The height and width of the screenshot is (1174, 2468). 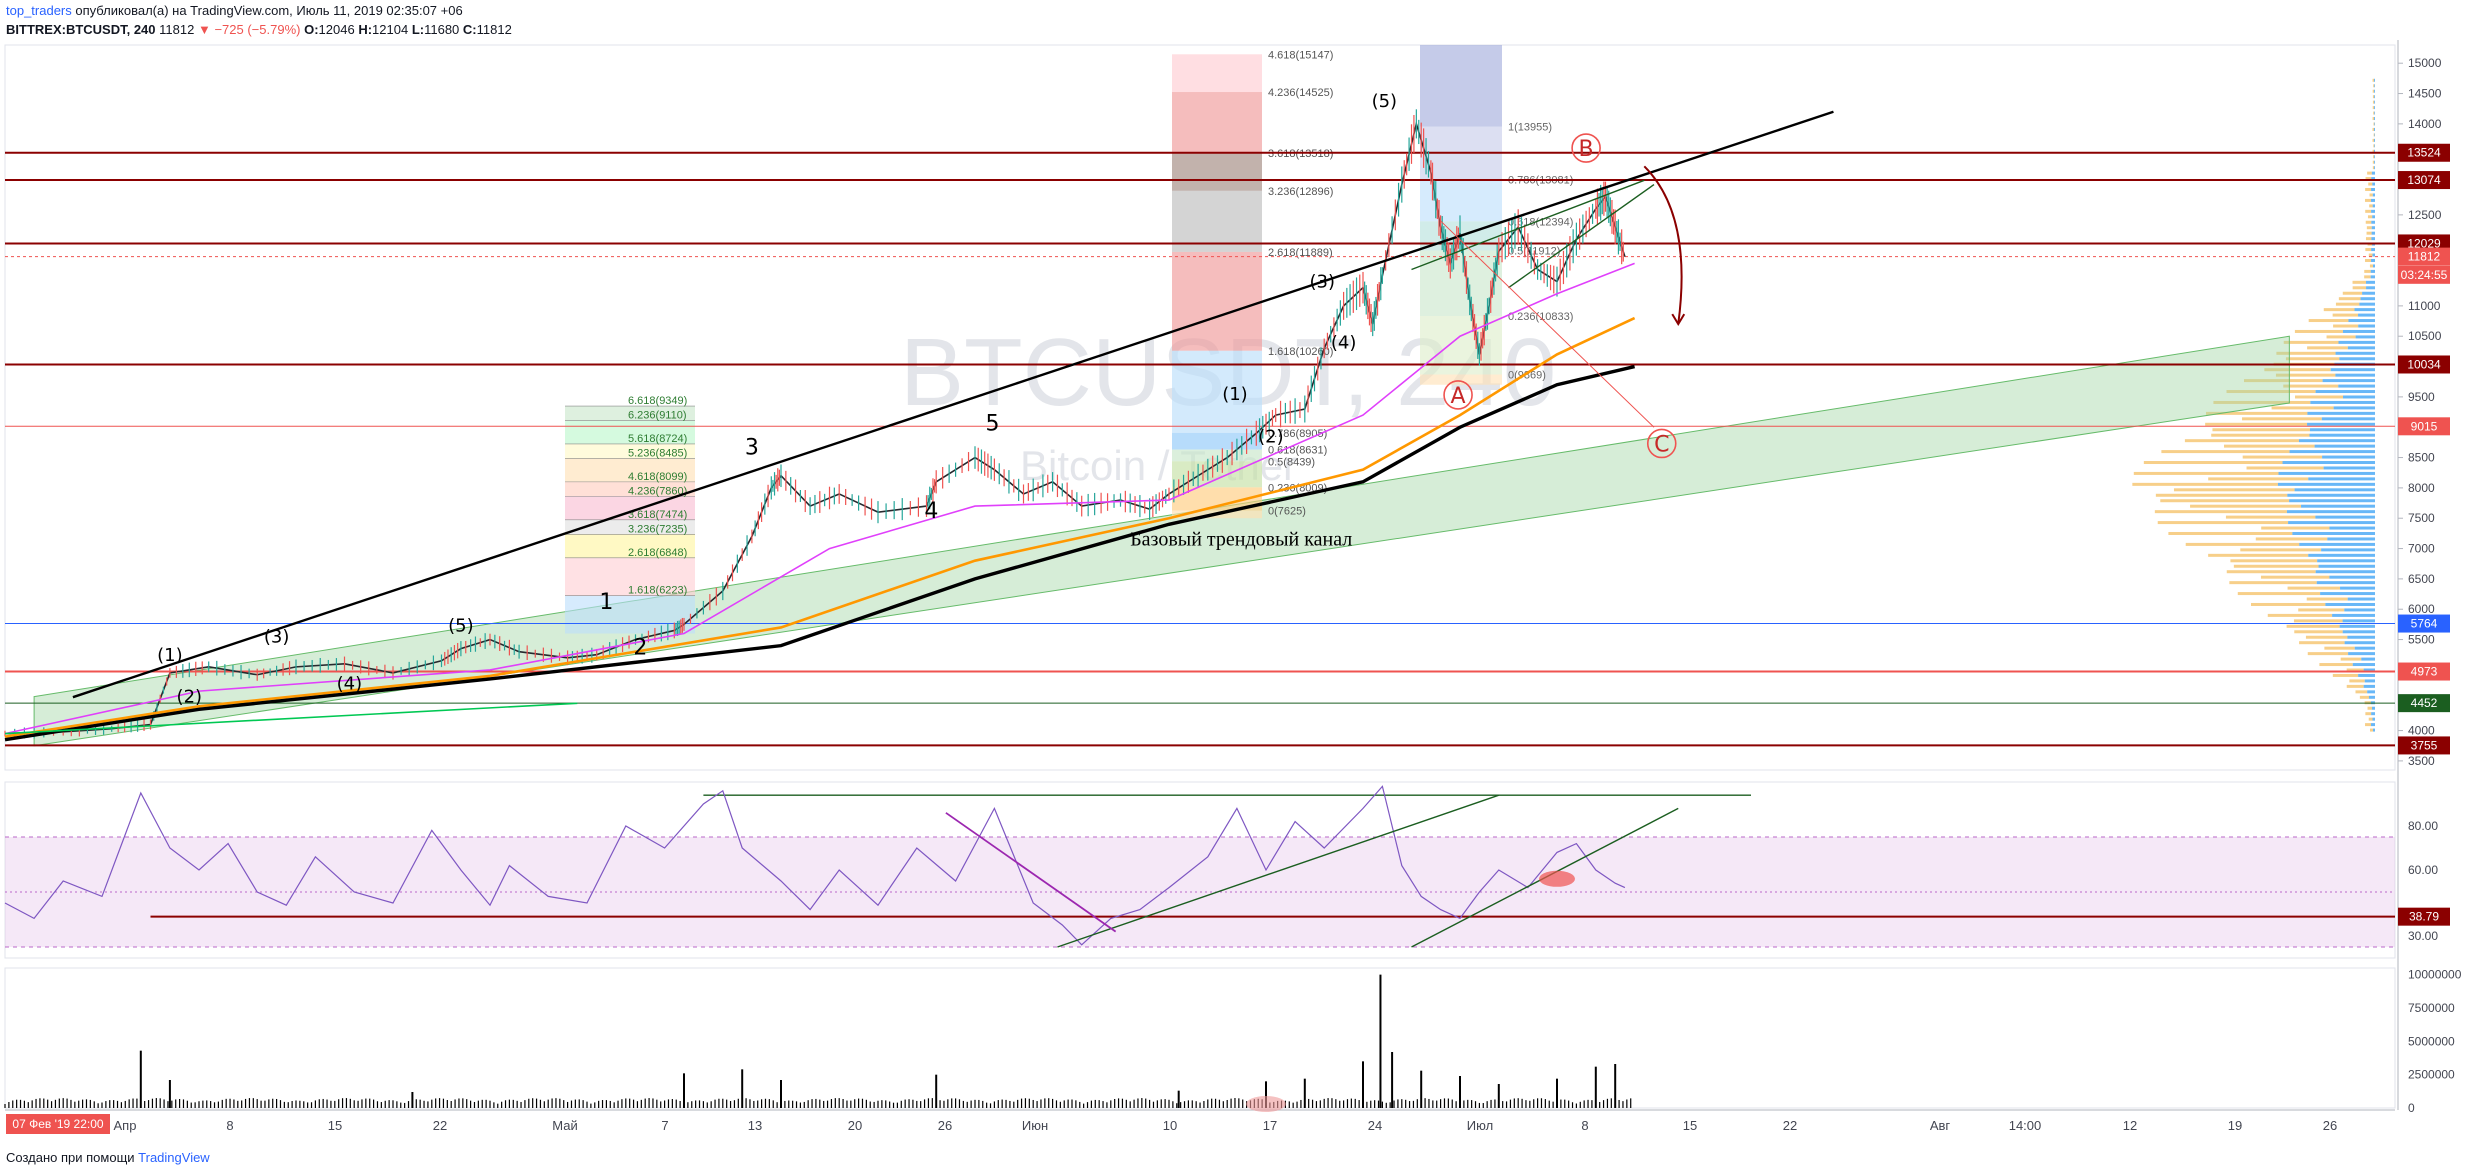 What do you see at coordinates (2424, 257) in the screenshot?
I see `price-tag: 11812` at bounding box center [2424, 257].